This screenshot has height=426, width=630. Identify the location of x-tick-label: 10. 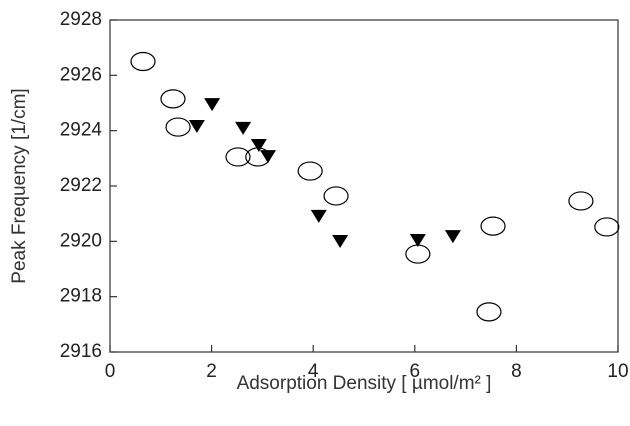
(617, 371).